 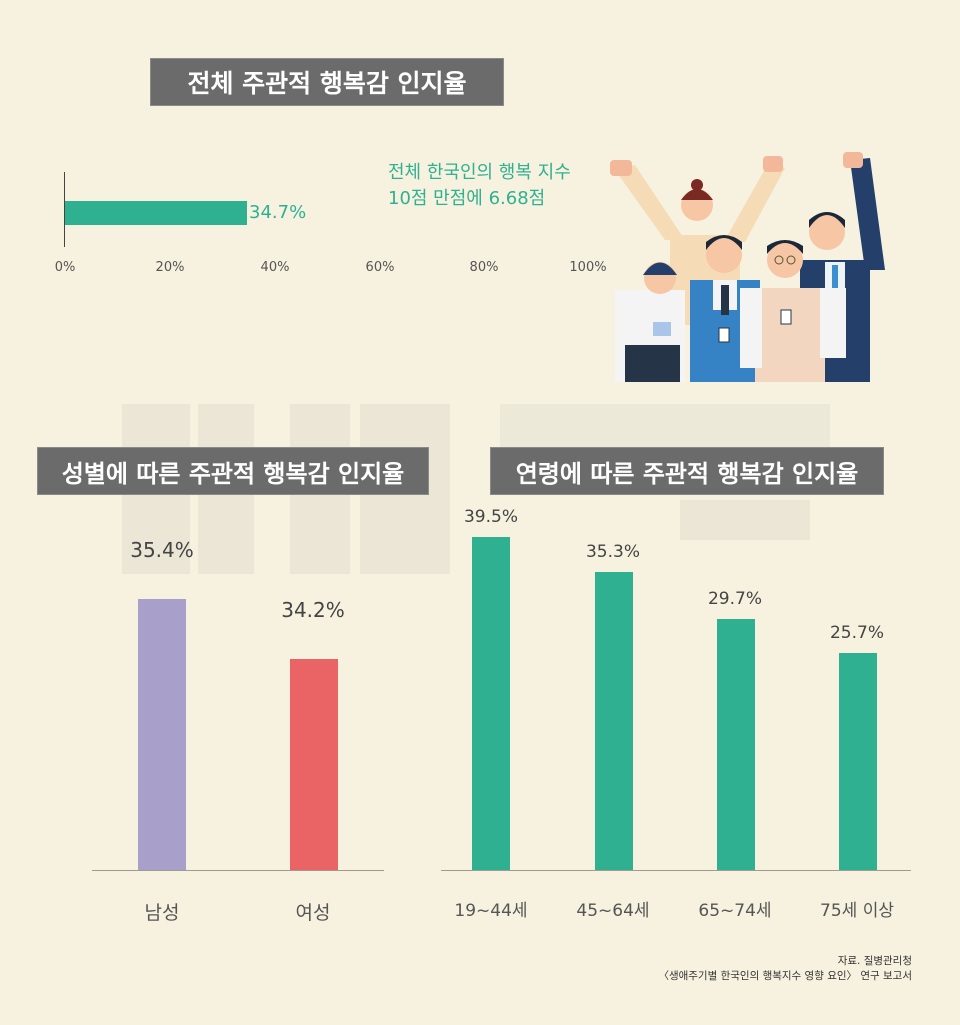 What do you see at coordinates (327, 82) in the screenshot?
I see `overall-title: 전체 주관적 행복감 인지율` at bounding box center [327, 82].